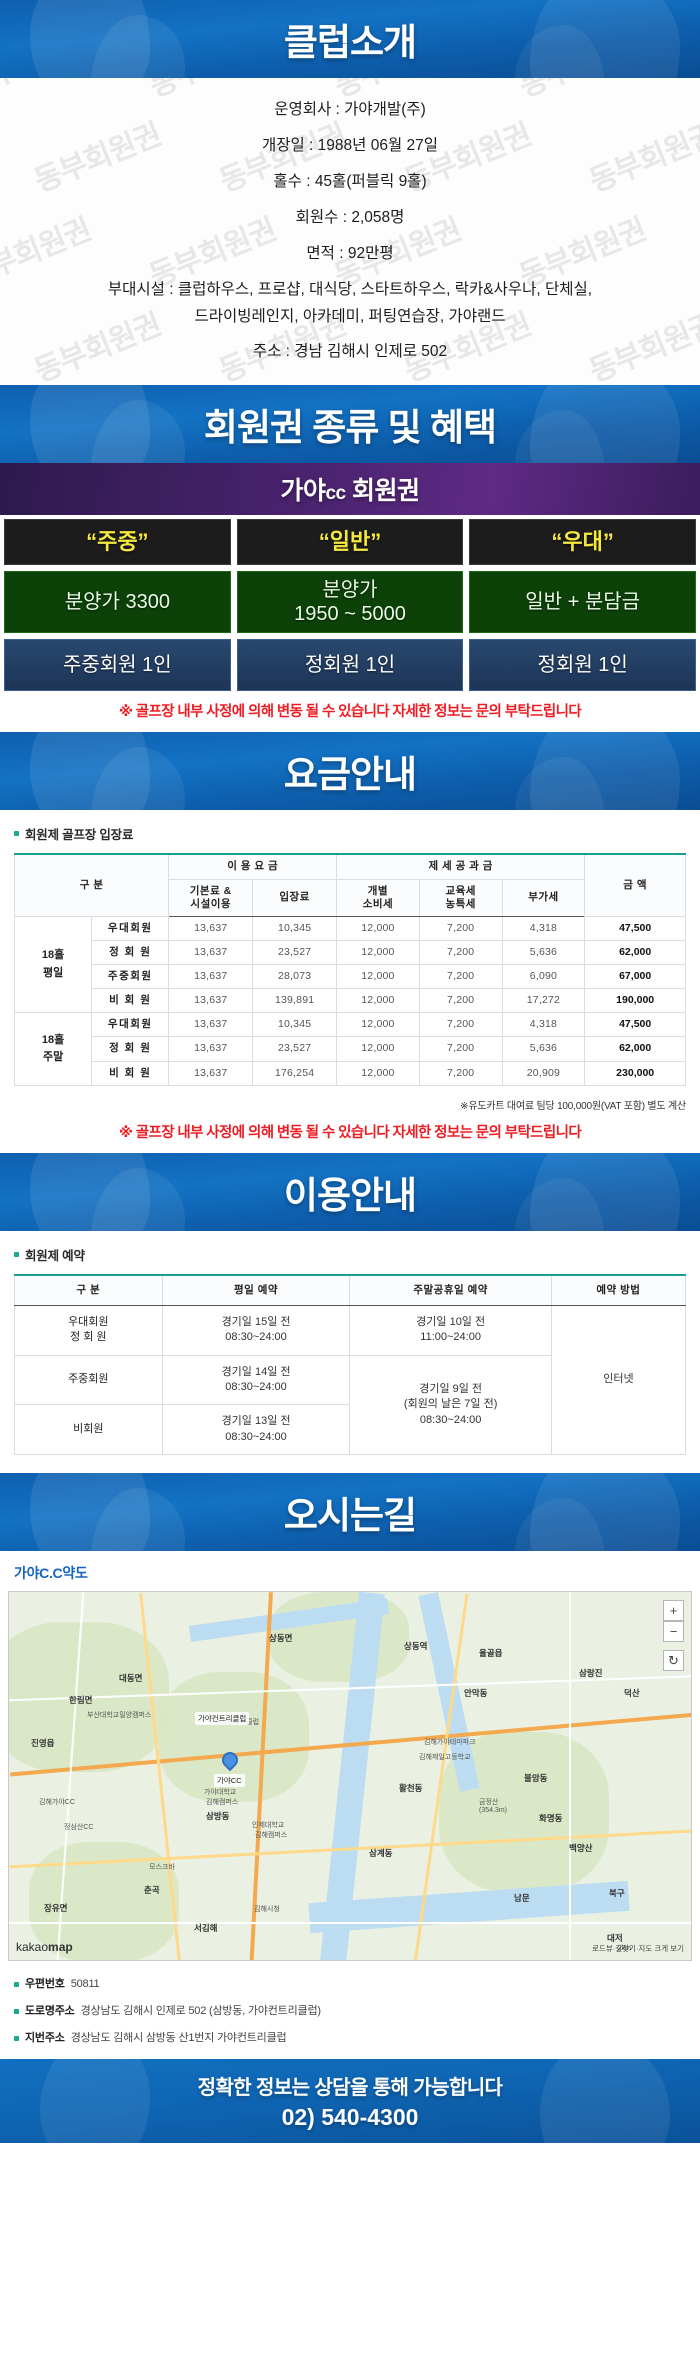  I want to click on map-scale: 2km, so click(624, 1949).